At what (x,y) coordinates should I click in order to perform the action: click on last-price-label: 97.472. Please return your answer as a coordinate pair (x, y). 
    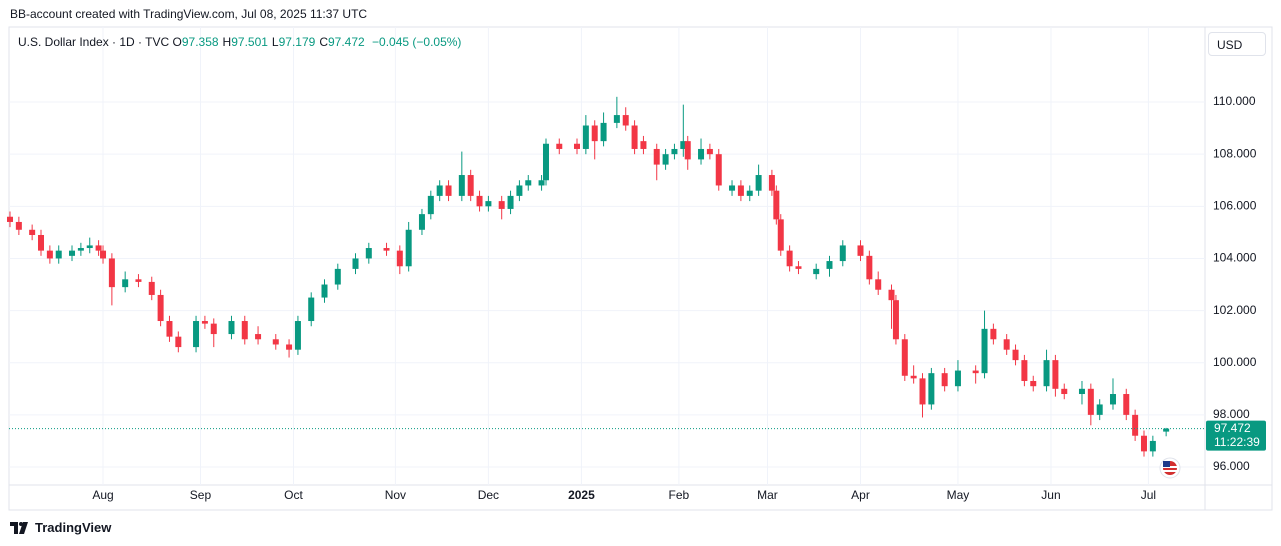
    Looking at the image, I should click on (1232, 428).